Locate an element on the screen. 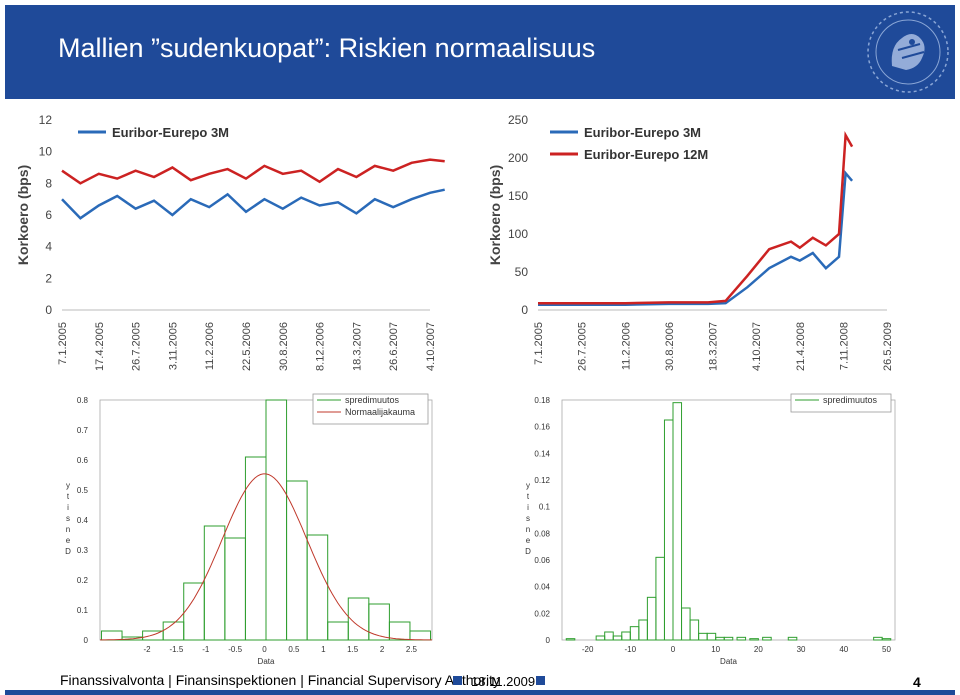 Image resolution: width=960 pixels, height=695 pixels. y-tick-label: 0.18 is located at coordinates (542, 400).